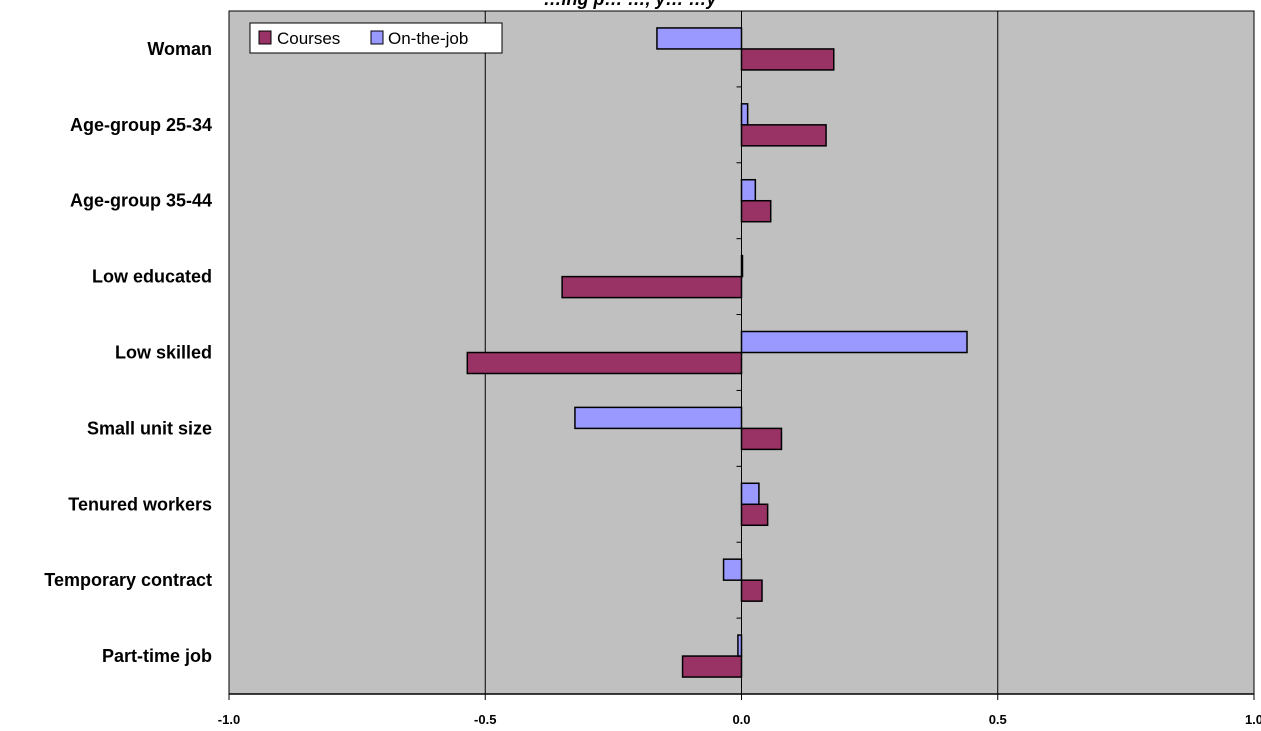 This screenshot has height=731, width=1261. What do you see at coordinates (229, 719) in the screenshot?
I see `x-tick-label: -1.0` at bounding box center [229, 719].